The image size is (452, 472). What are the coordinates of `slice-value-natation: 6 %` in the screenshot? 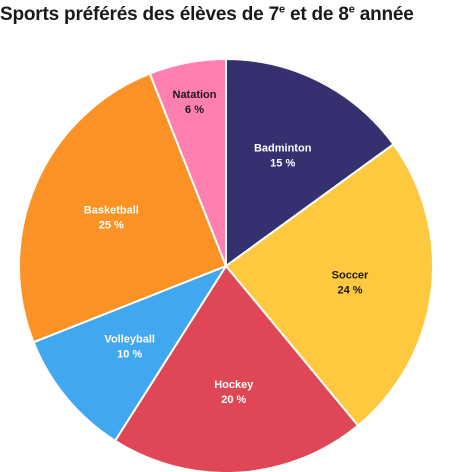 It's located at (194, 110).